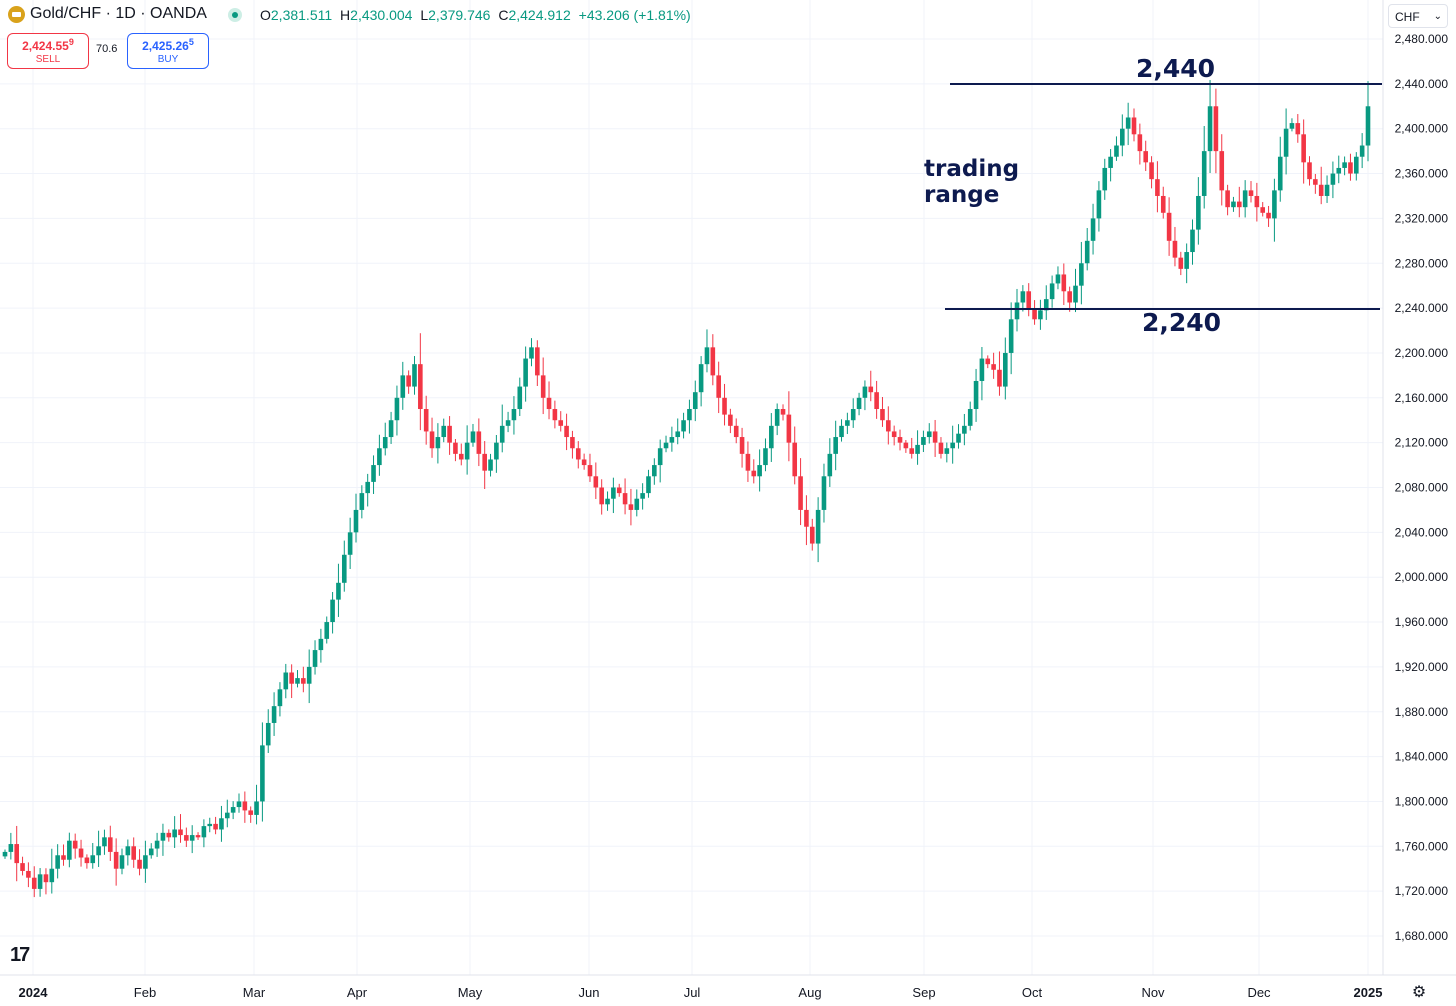 This screenshot has width=1456, height=1006. Describe the element at coordinates (1422, 757) in the screenshot. I see `price-tick-label: 1,840.000` at that location.